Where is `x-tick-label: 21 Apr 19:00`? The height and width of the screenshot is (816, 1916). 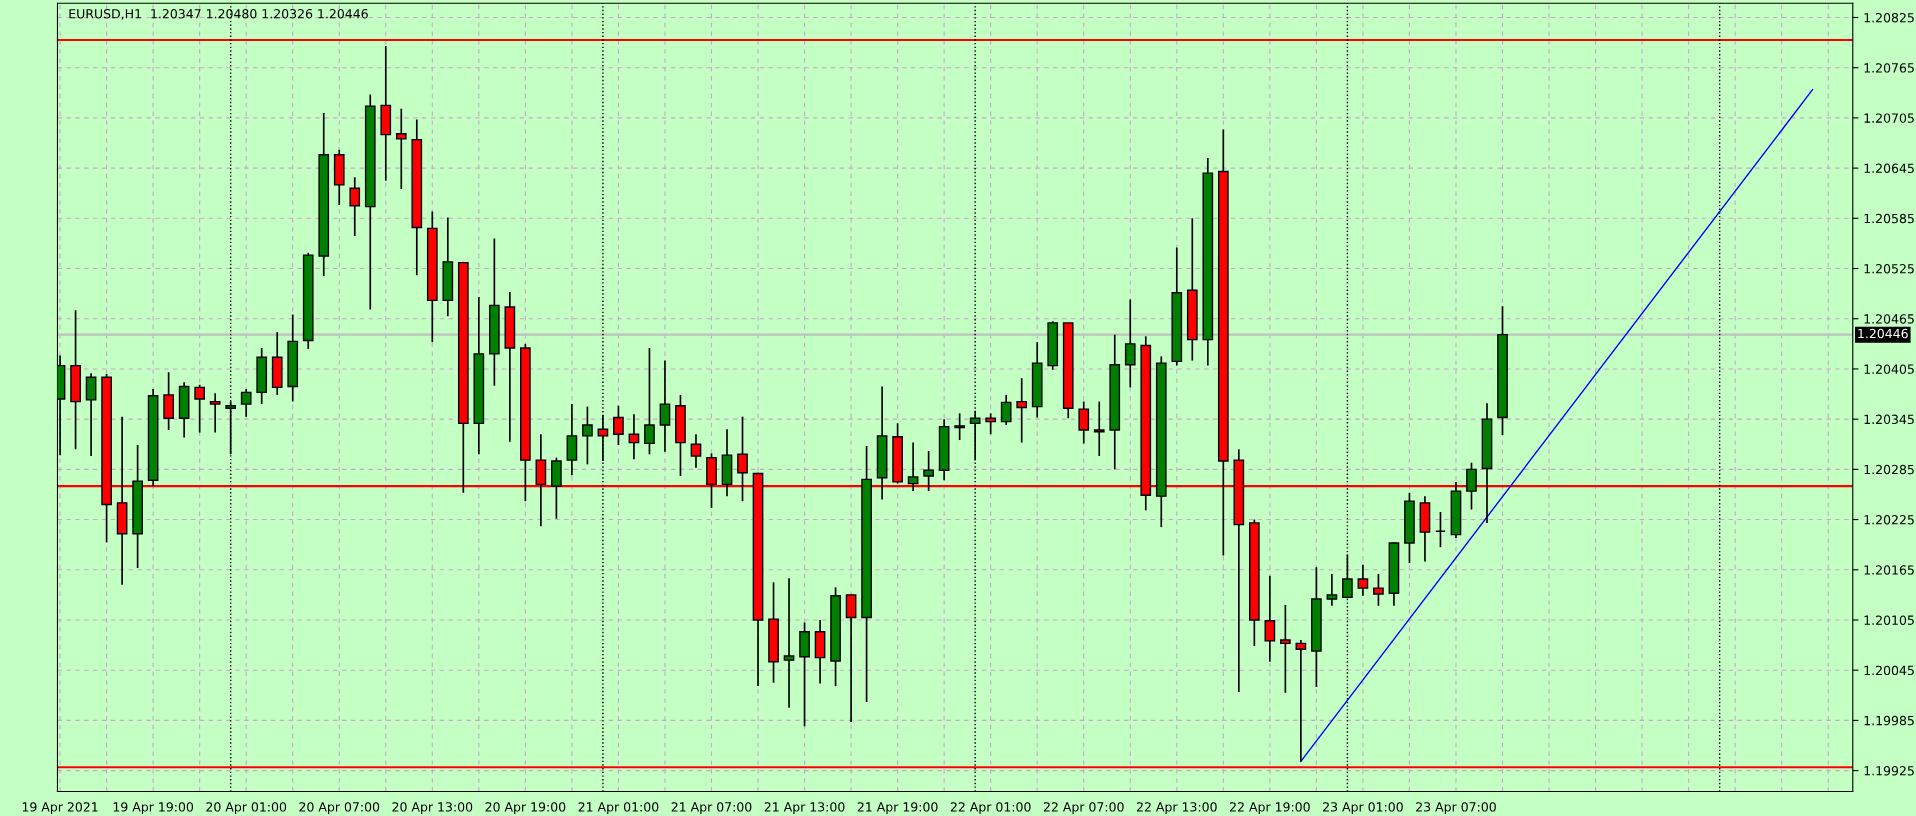
x-tick-label: 21 Apr 19:00 is located at coordinates (897, 808).